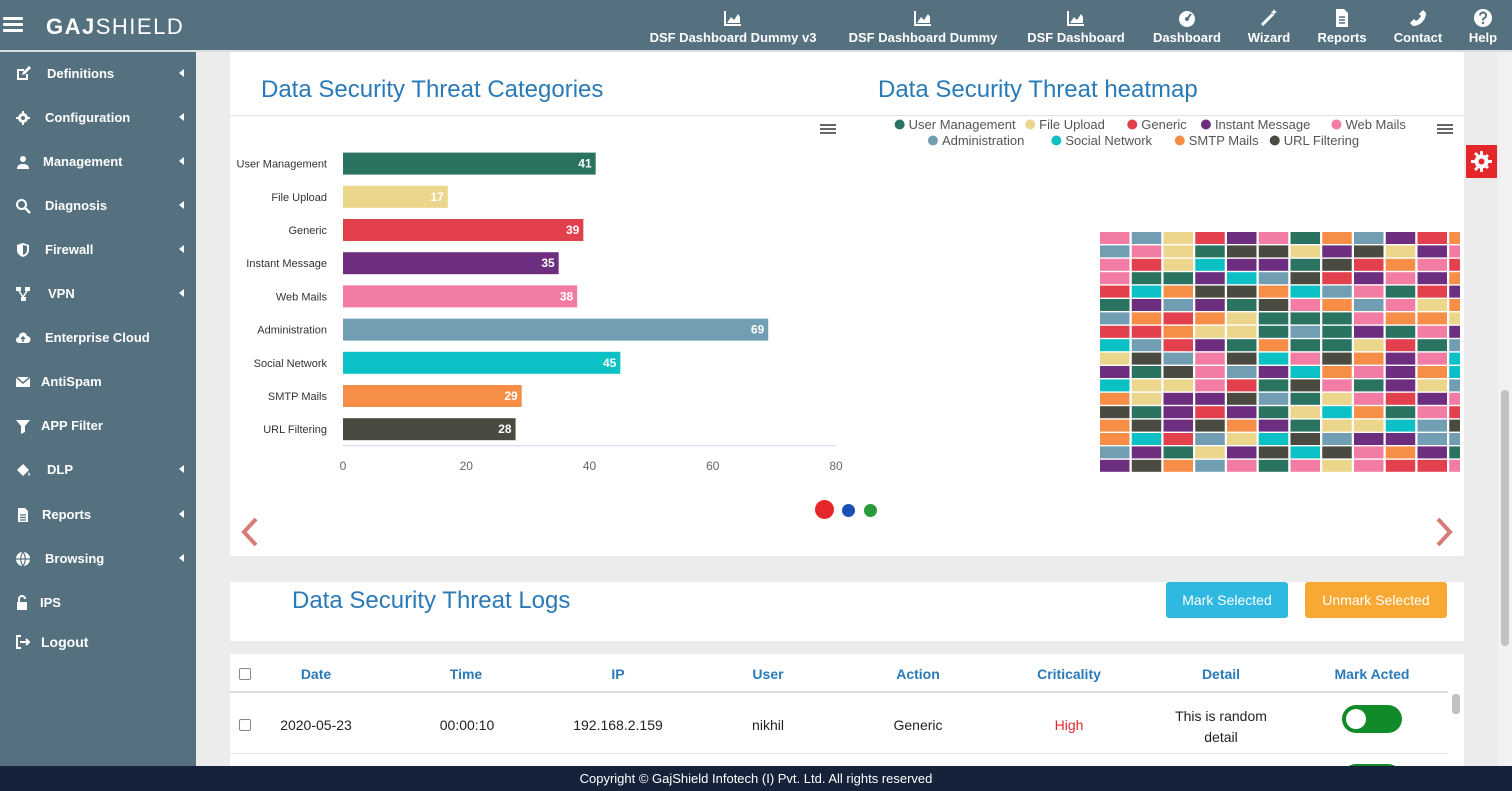  Describe the element at coordinates (1187, 28) in the screenshot. I see `nav-dashboard: Dashboard` at that location.